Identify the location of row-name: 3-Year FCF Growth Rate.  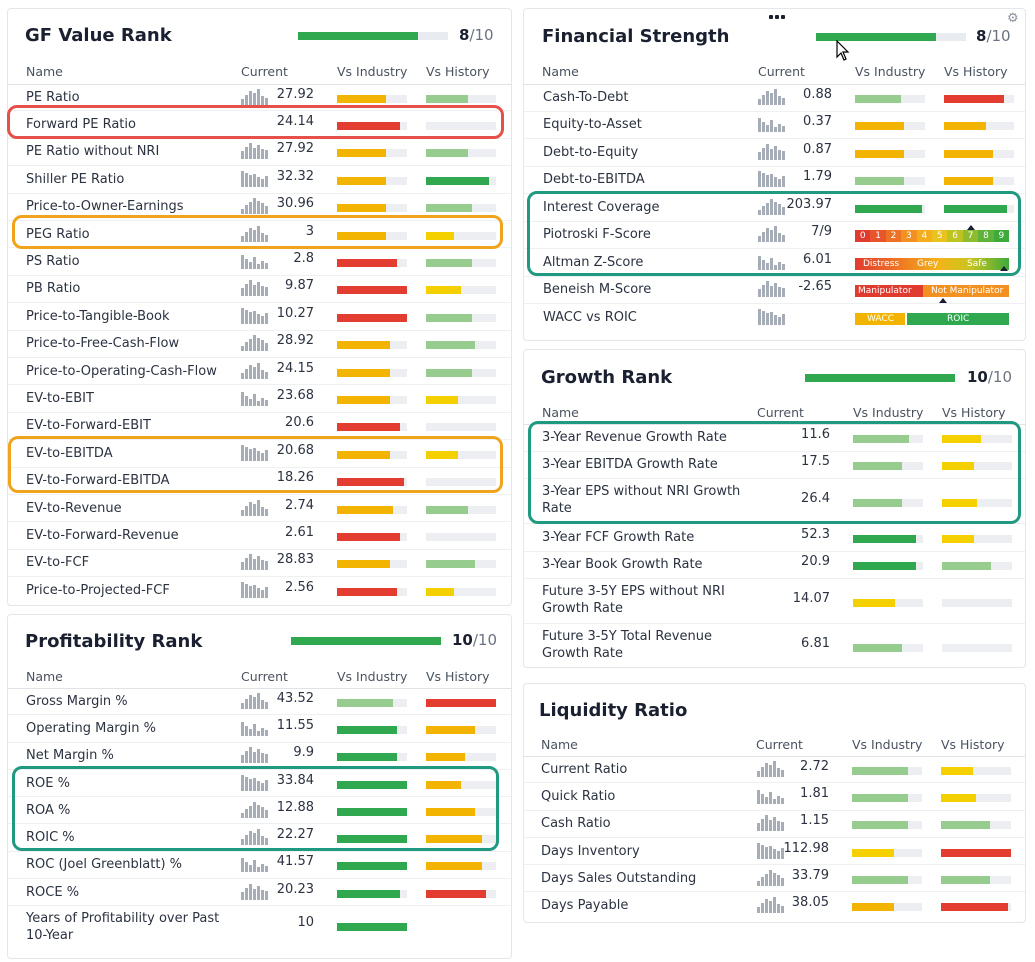
(618, 537).